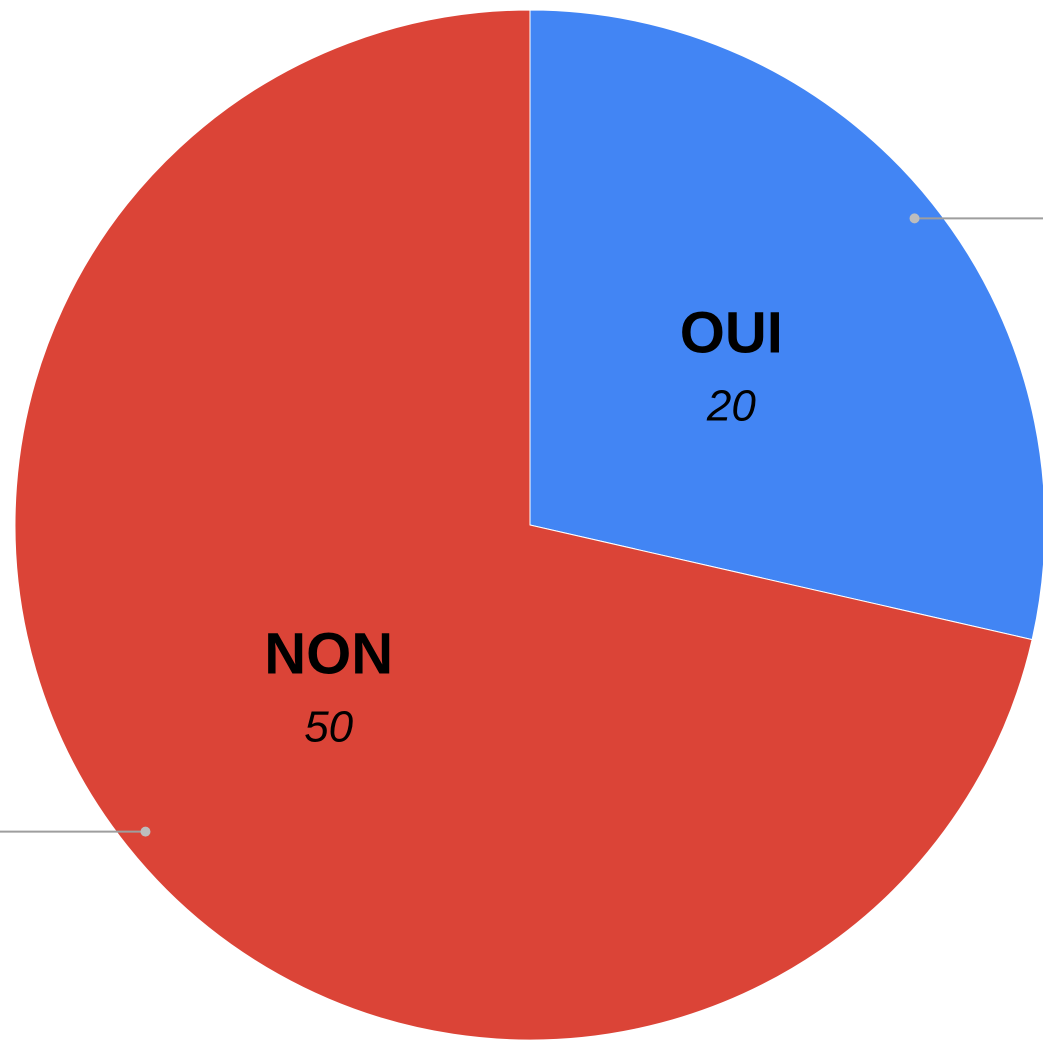 The height and width of the screenshot is (1040, 1043). What do you see at coordinates (731, 332) in the screenshot?
I see `slice-label: OUI` at bounding box center [731, 332].